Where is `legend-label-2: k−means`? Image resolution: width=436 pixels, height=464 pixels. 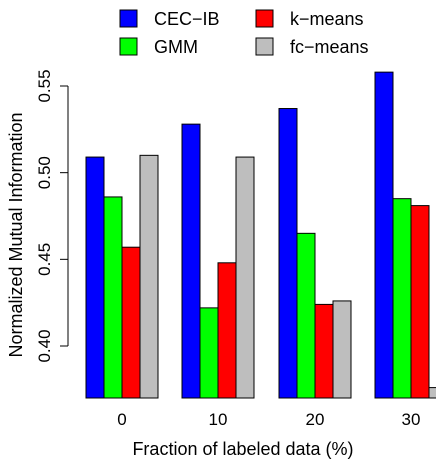 legend-label-2: k−means is located at coordinates (327, 19).